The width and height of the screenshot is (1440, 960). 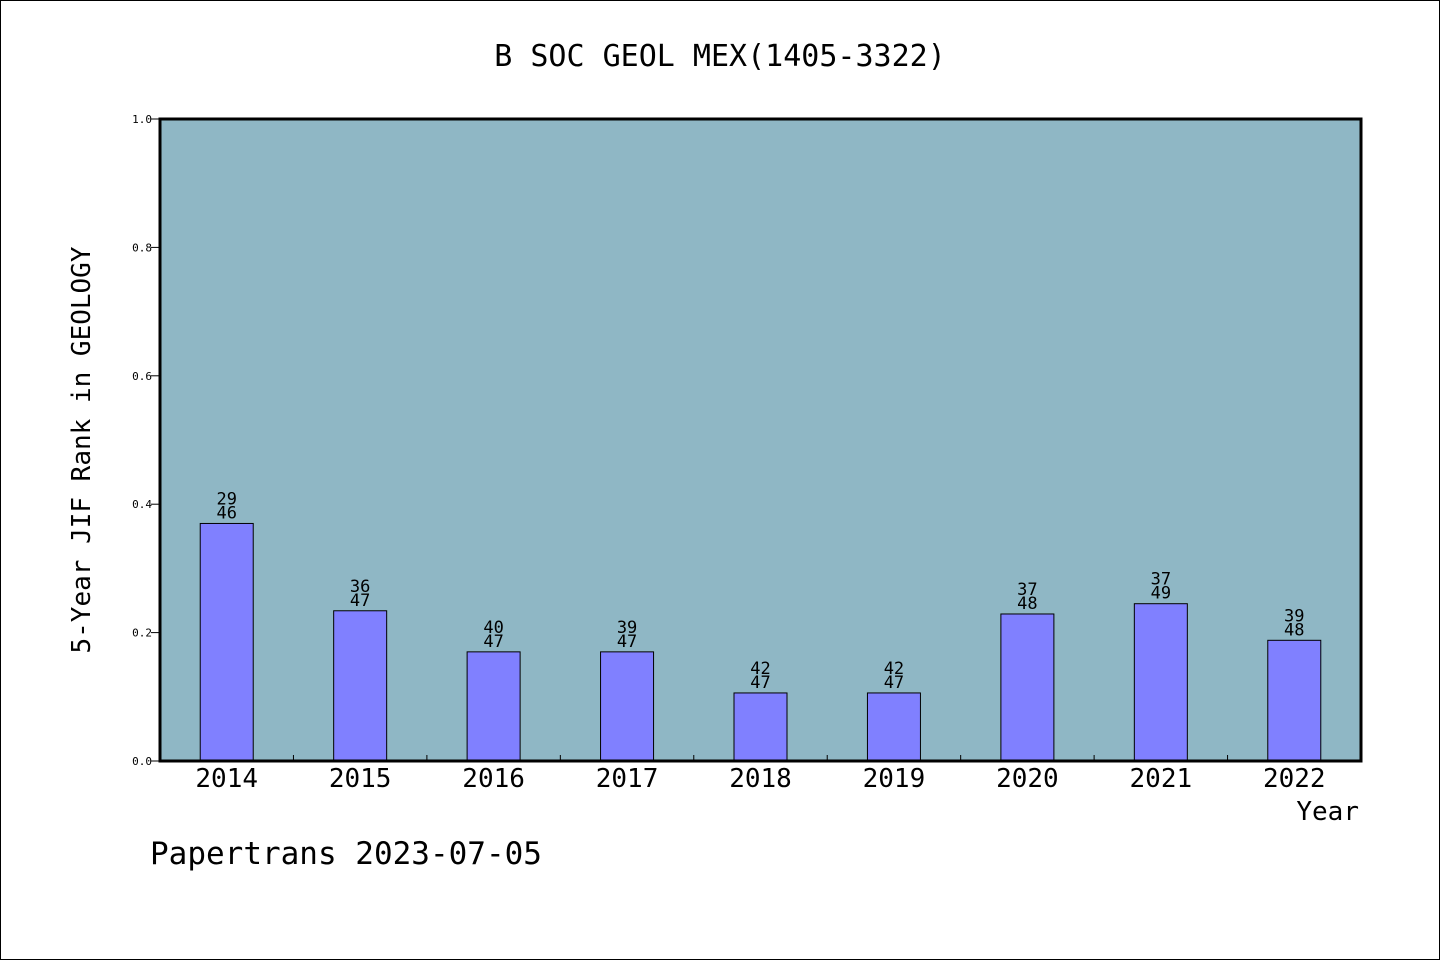 What do you see at coordinates (493, 628) in the screenshot?
I see `data-label-top: 40` at bounding box center [493, 628].